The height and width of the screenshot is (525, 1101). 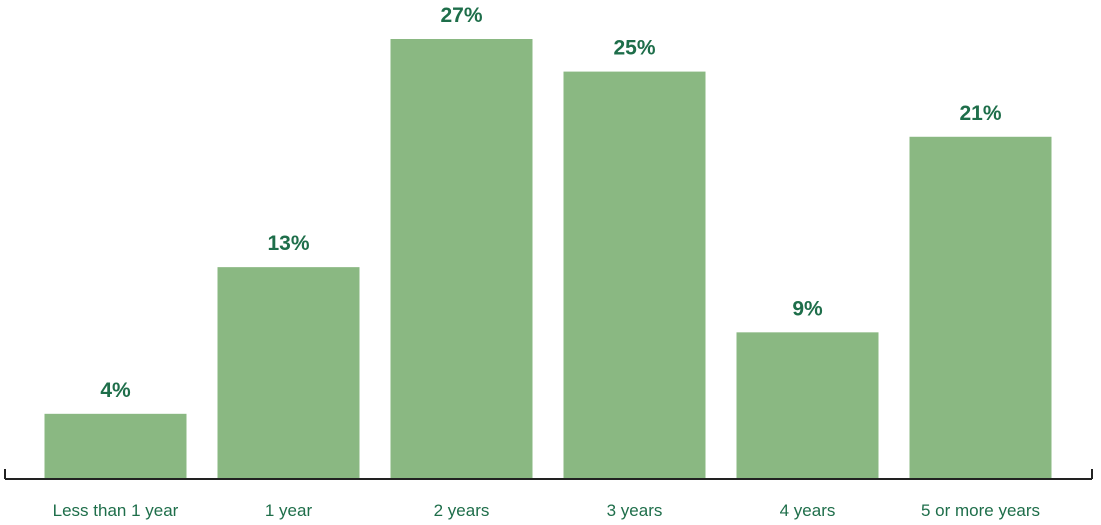 What do you see at coordinates (807, 308) in the screenshot?
I see `bar-value-label: 9%` at bounding box center [807, 308].